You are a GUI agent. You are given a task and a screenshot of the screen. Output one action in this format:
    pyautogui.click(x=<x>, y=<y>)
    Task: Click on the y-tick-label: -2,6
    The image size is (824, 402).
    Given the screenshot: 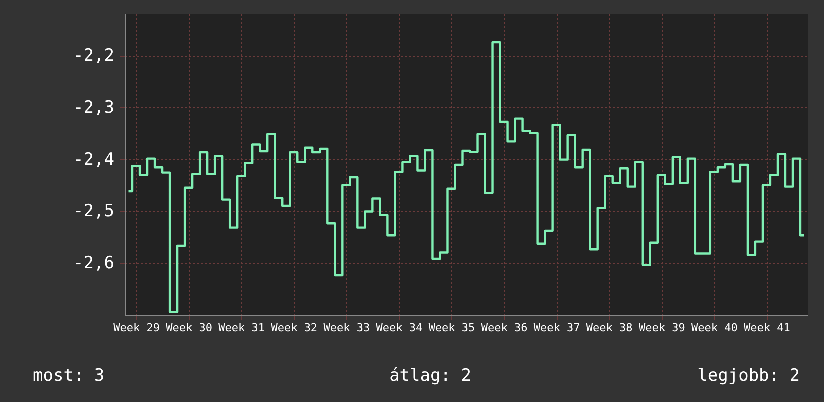 What is the action you would take?
    pyautogui.click(x=94, y=264)
    